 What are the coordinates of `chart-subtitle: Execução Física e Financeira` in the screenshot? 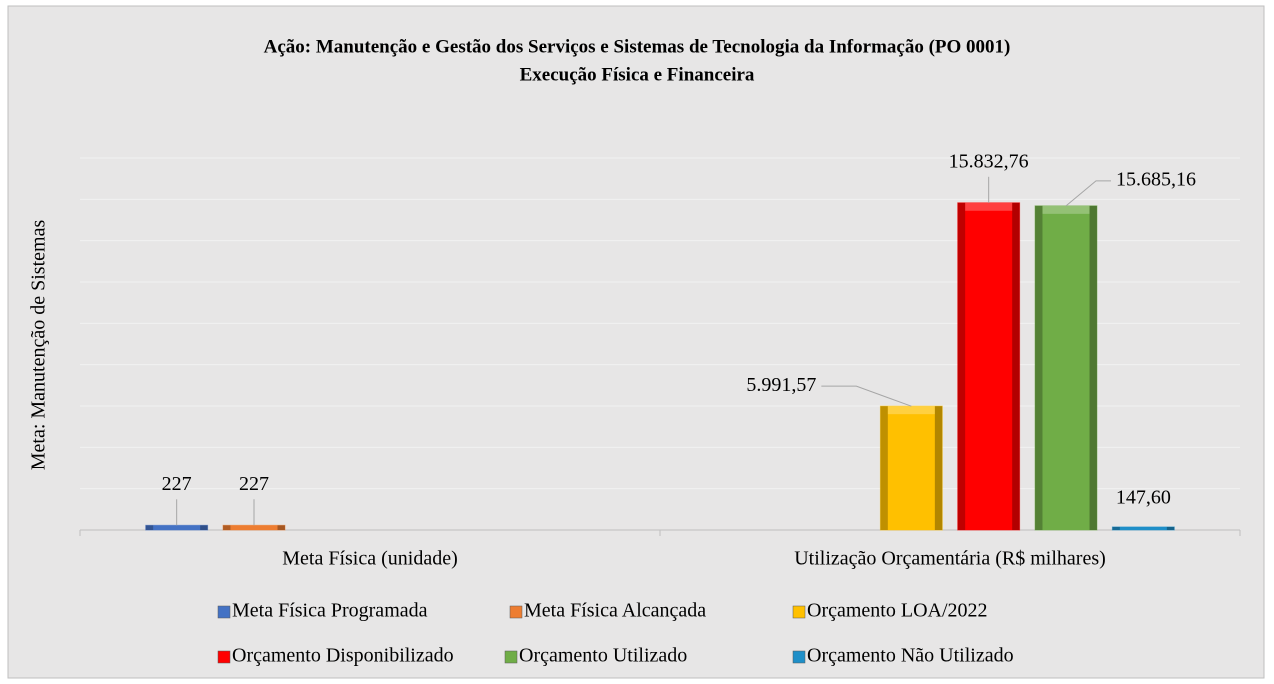 It's located at (637, 74).